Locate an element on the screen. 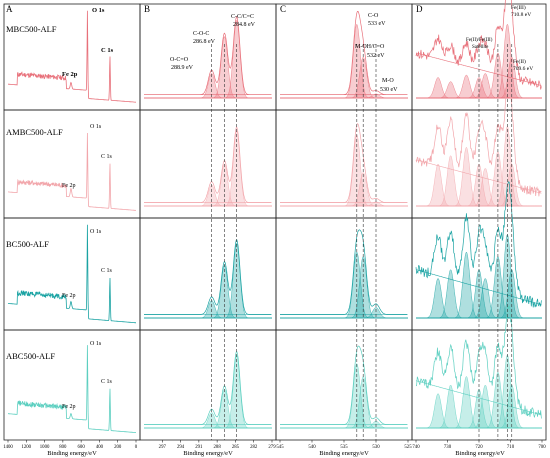  x-tick-label: 740 is located at coordinates (416, 447).